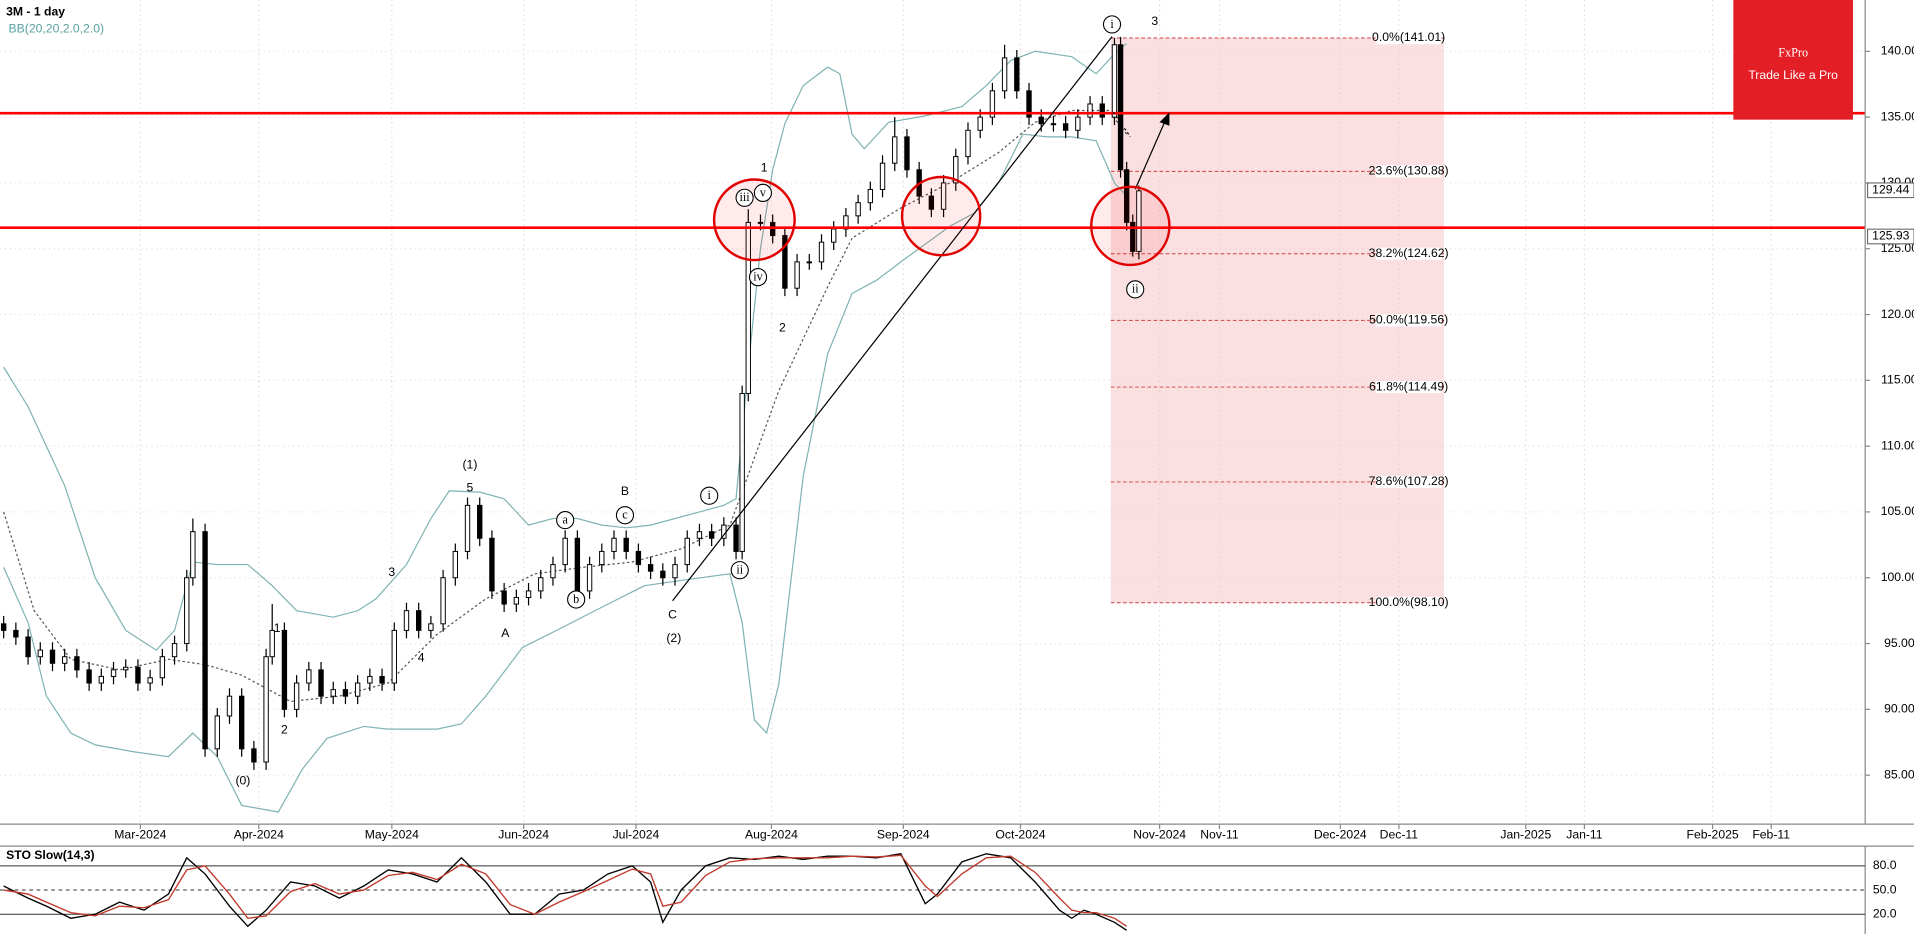 The width and height of the screenshot is (1914, 934). I want to click on y-tick-label: 110.00, so click(1897, 445).